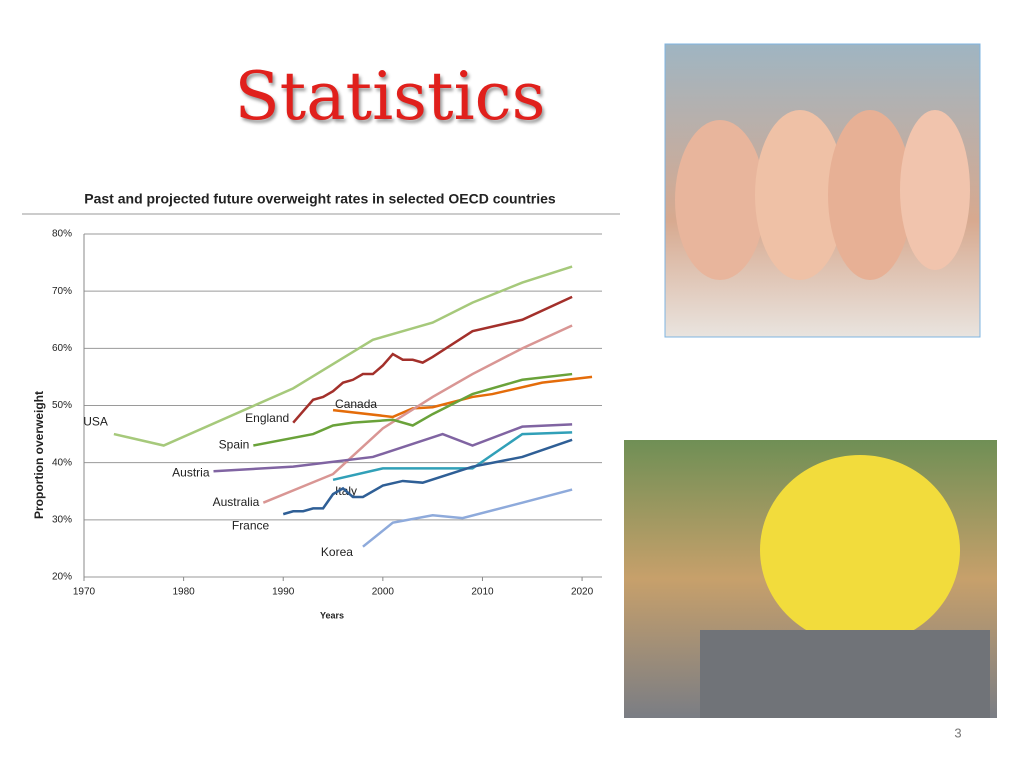  Describe the element at coordinates (39, 455) in the screenshot. I see `y-axis-label: Proportion overweight` at that location.